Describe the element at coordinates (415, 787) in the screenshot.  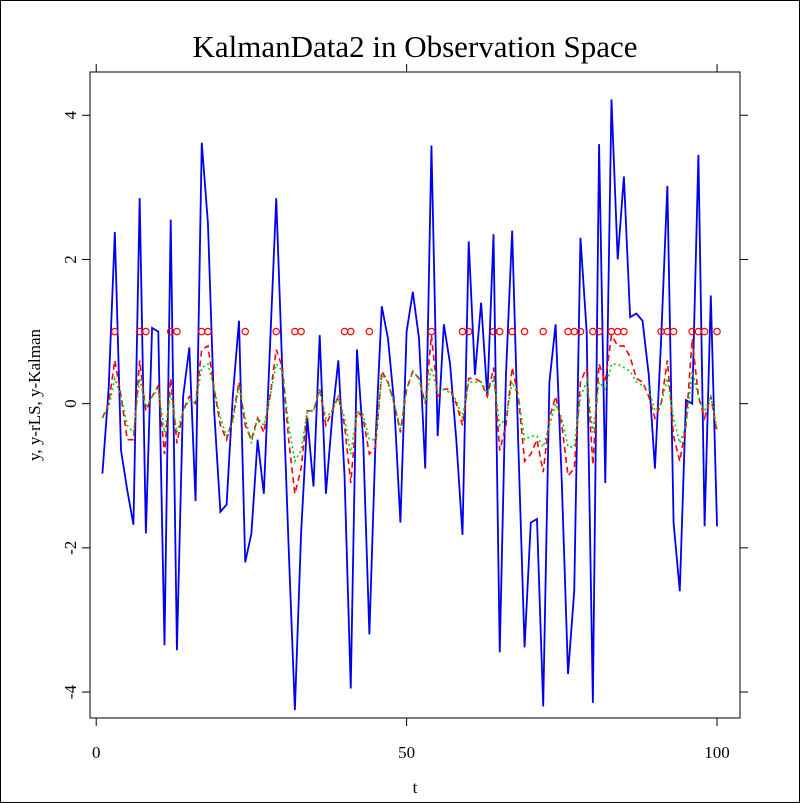
I see `x-axis-label: t` at that location.